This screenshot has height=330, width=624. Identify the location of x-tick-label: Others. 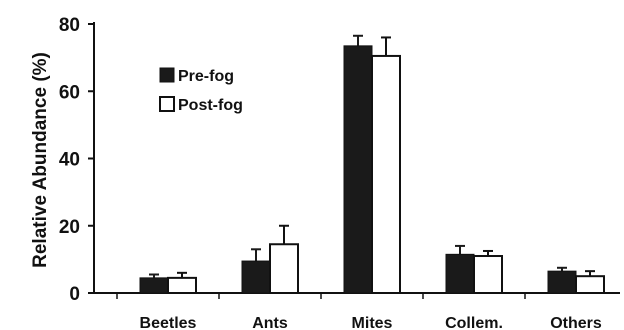
(576, 322).